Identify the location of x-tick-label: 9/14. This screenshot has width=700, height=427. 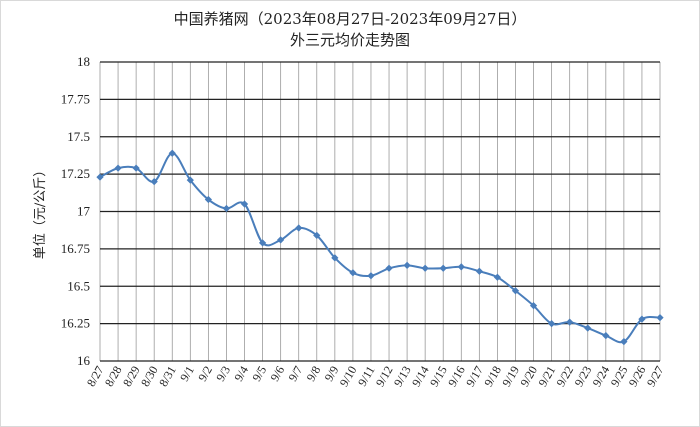
(420, 376).